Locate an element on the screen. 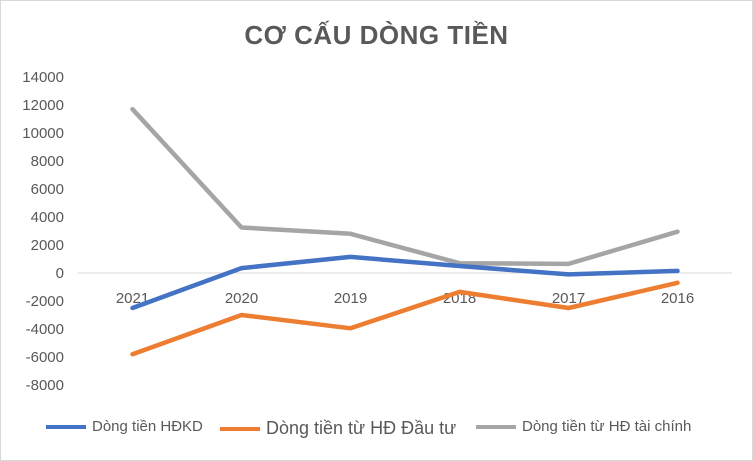  y-tick-label: 6000 is located at coordinates (47, 189).